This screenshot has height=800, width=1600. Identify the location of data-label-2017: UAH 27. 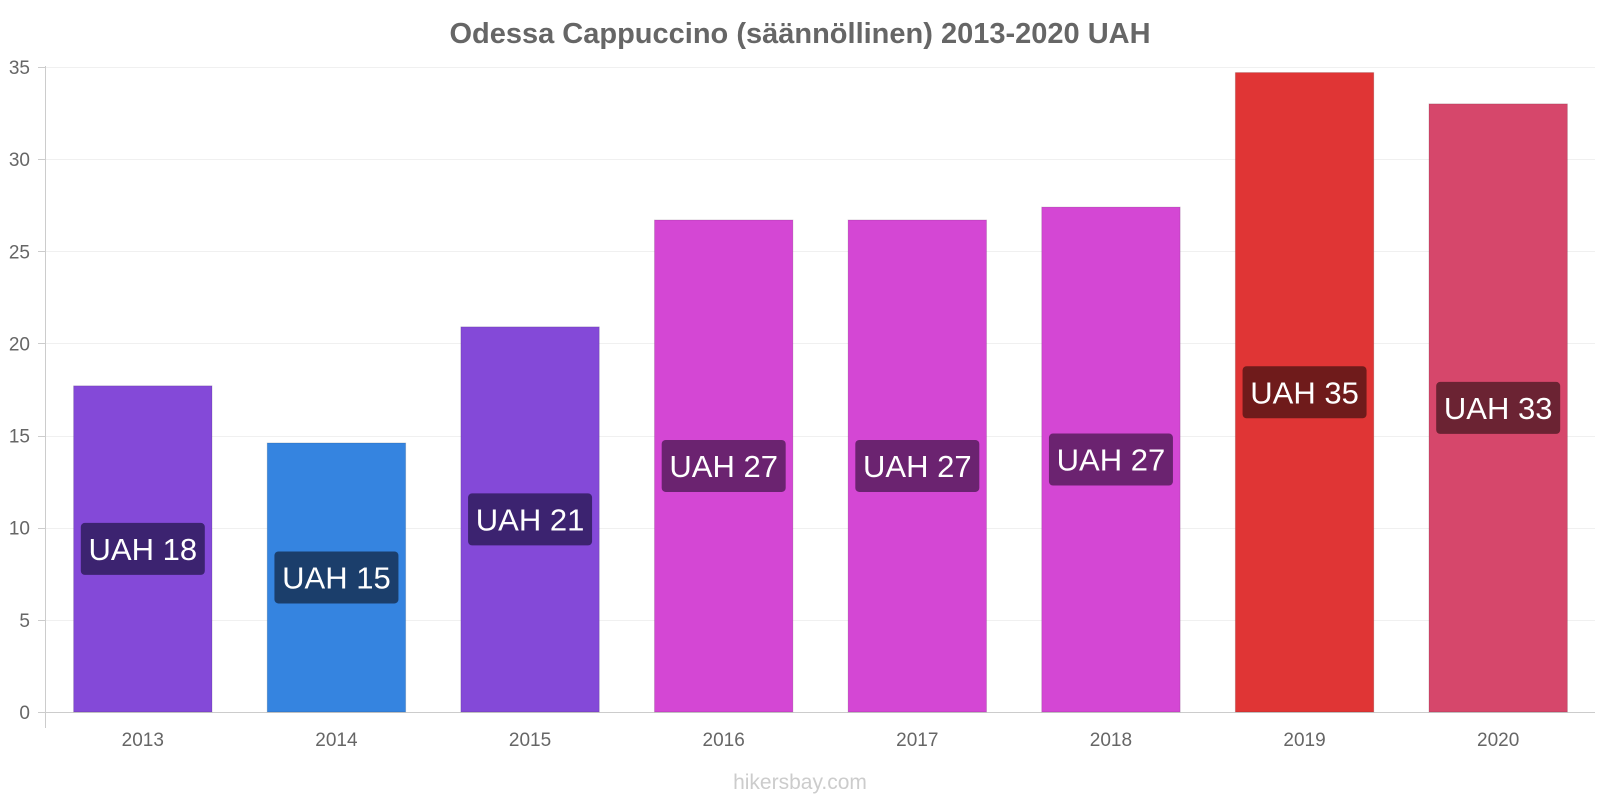
(917, 465).